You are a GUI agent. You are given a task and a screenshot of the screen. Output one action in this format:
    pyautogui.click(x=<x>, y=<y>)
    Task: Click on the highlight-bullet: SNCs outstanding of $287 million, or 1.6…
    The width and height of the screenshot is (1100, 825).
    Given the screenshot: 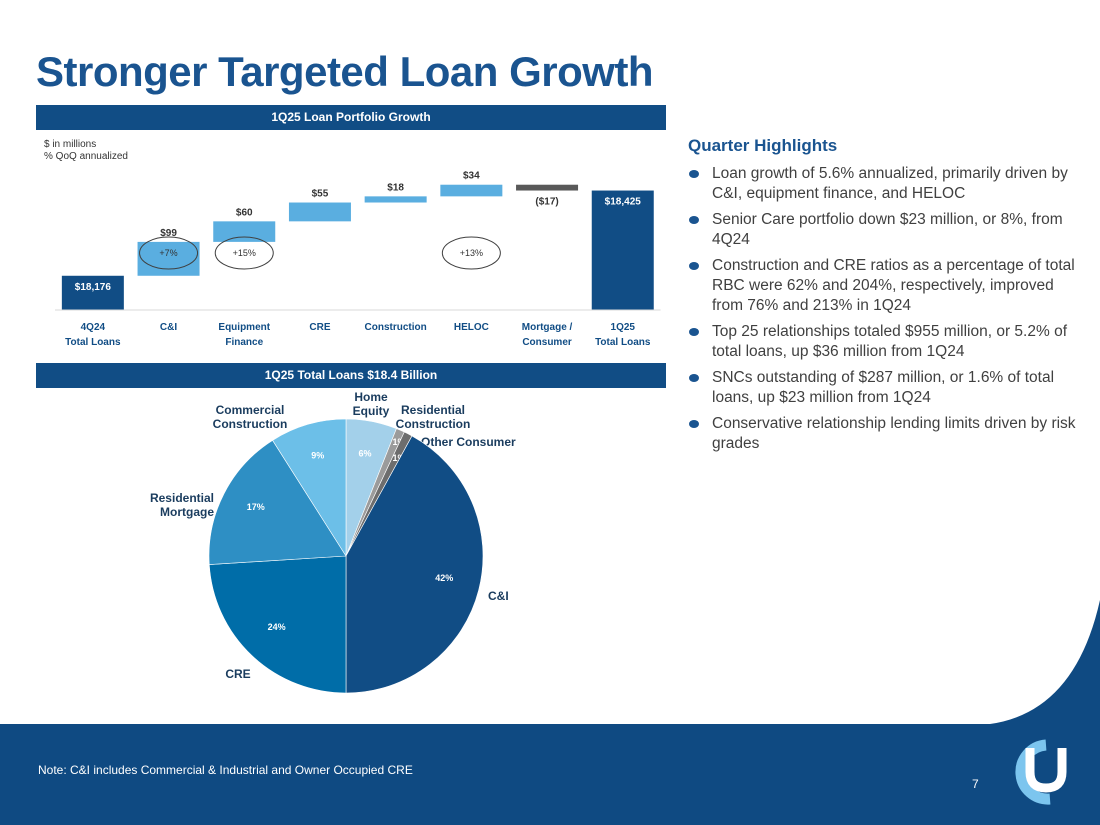 What is the action you would take?
    pyautogui.click(x=884, y=388)
    